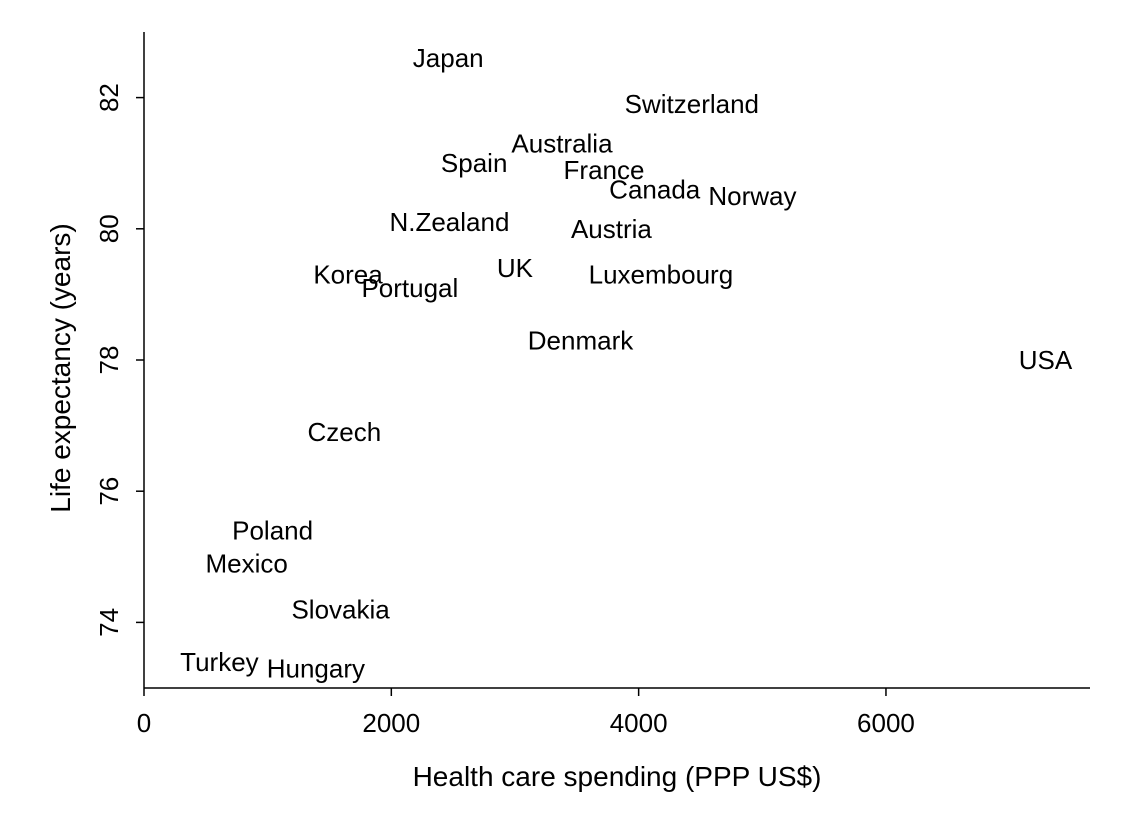 The height and width of the screenshot is (820, 1143). I want to click on y-tick-label: 80, so click(109, 228).